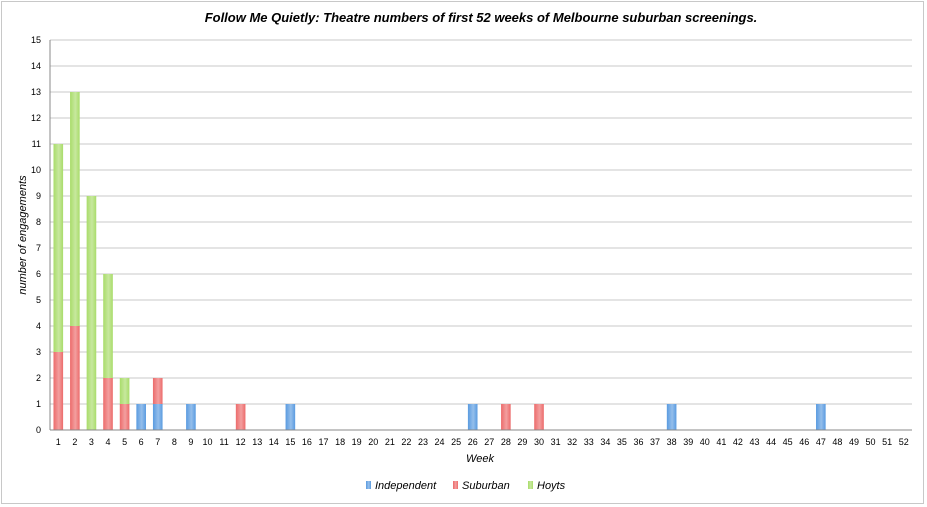 This screenshot has width=927, height=507. Describe the element at coordinates (455, 485) in the screenshot. I see `legend-swatch-suburban` at that location.